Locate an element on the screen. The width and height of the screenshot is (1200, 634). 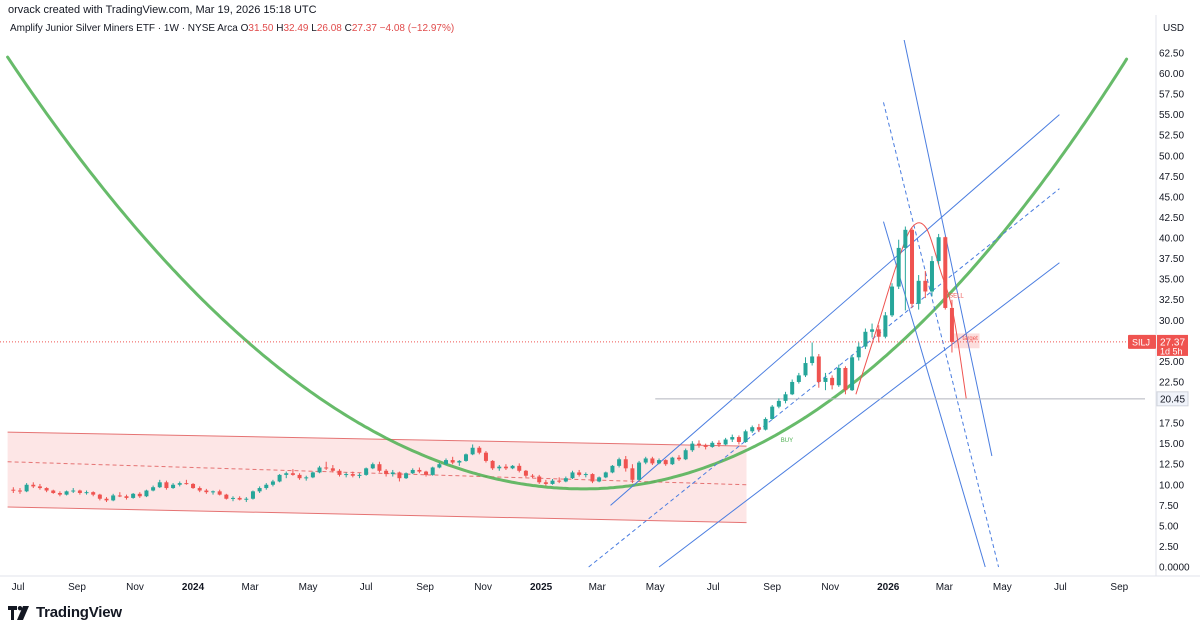
channel-mid-line is located at coordinates (377, 473).